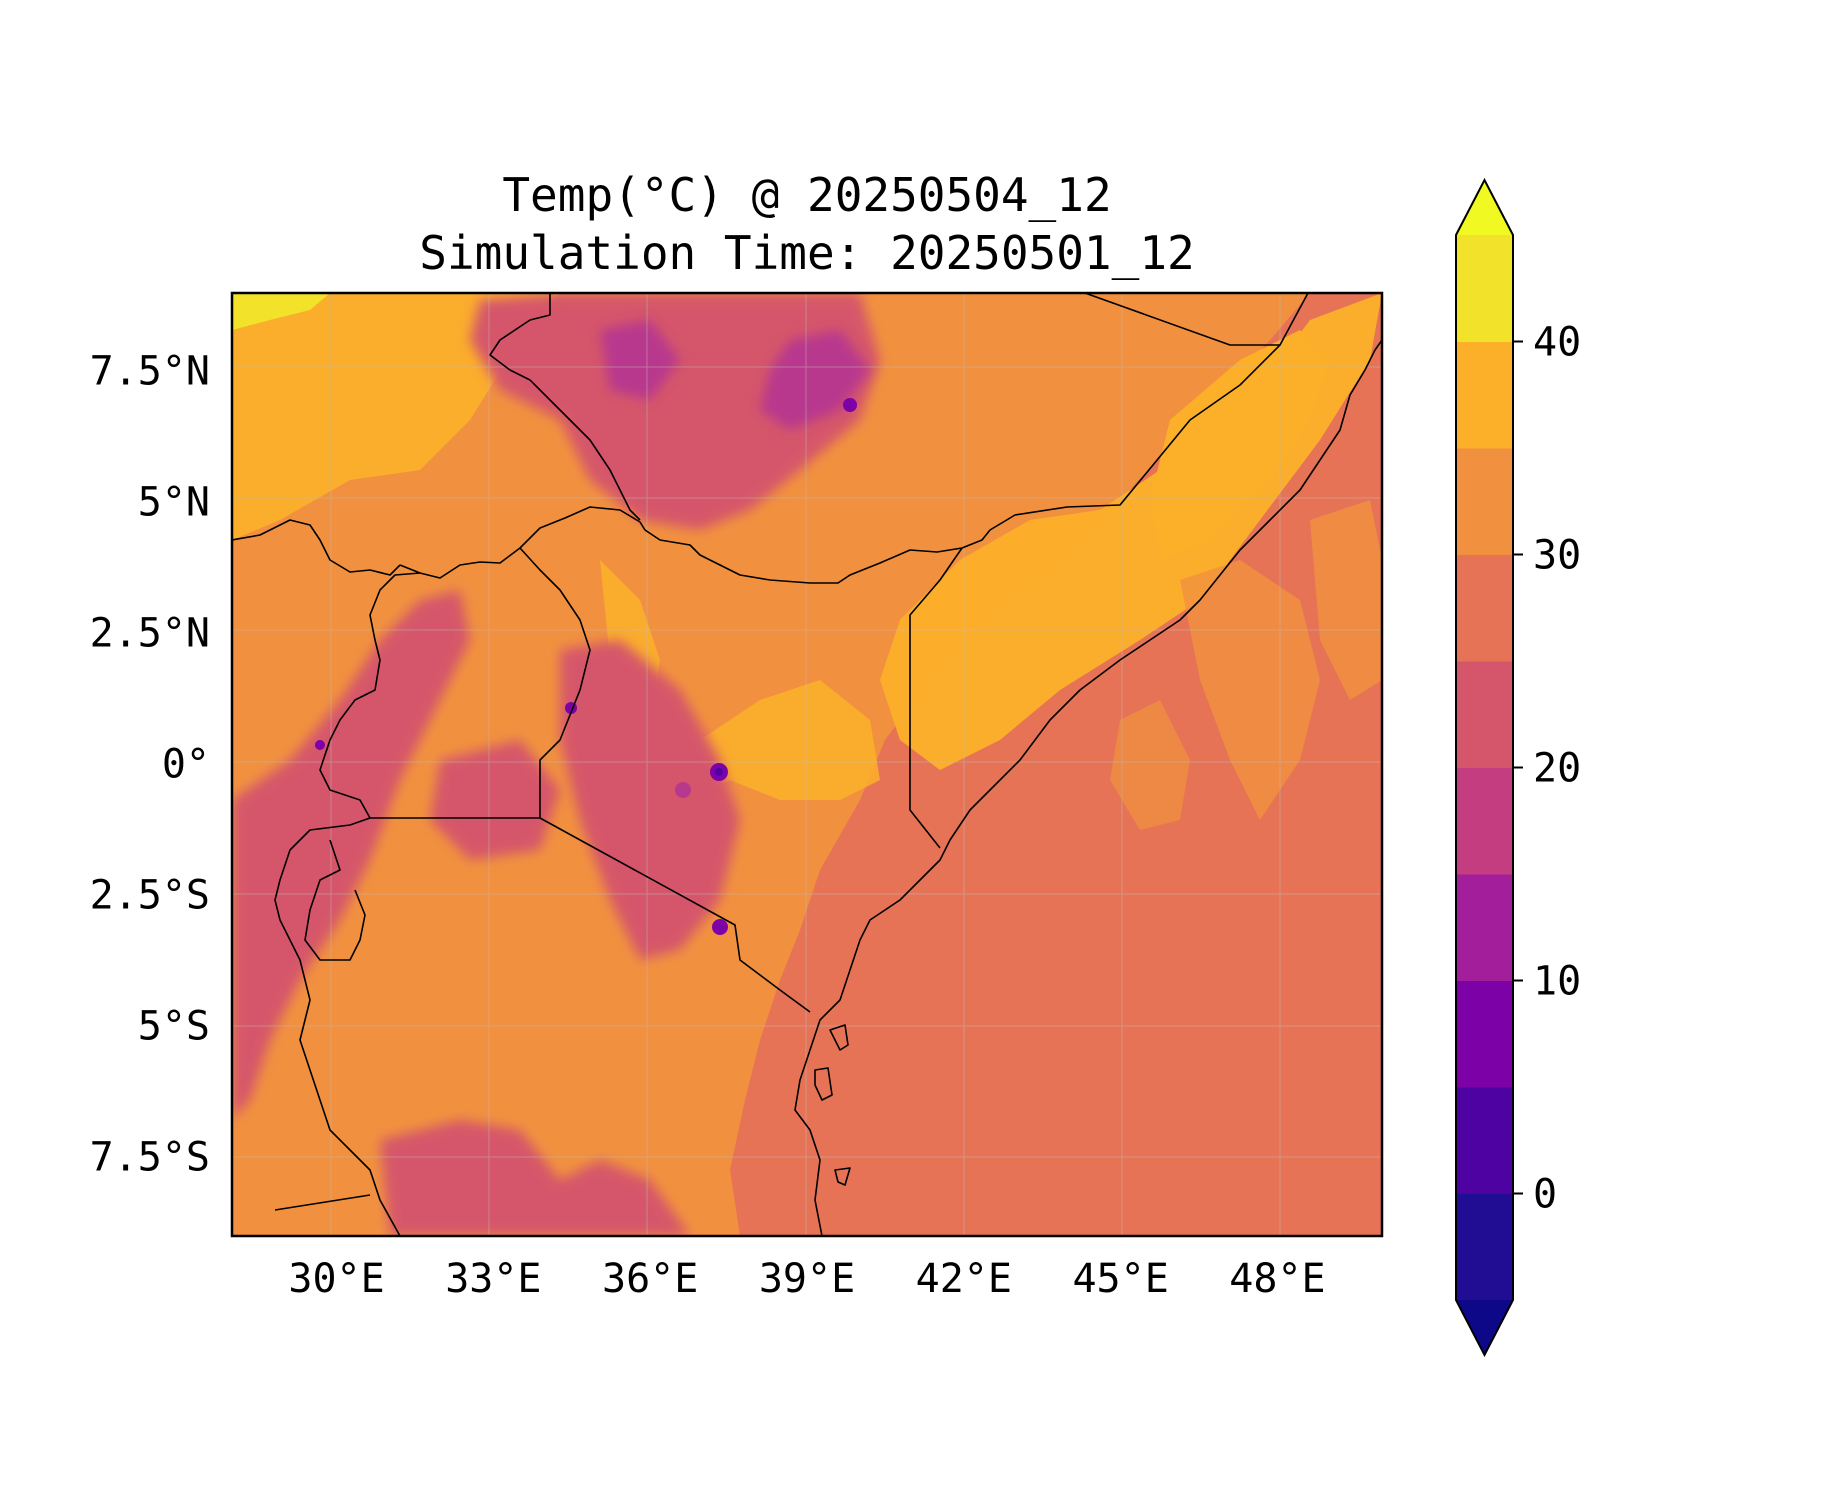 This screenshot has width=1833, height=1500. I want to click on ethiopia-highlands, so click(675, 411).